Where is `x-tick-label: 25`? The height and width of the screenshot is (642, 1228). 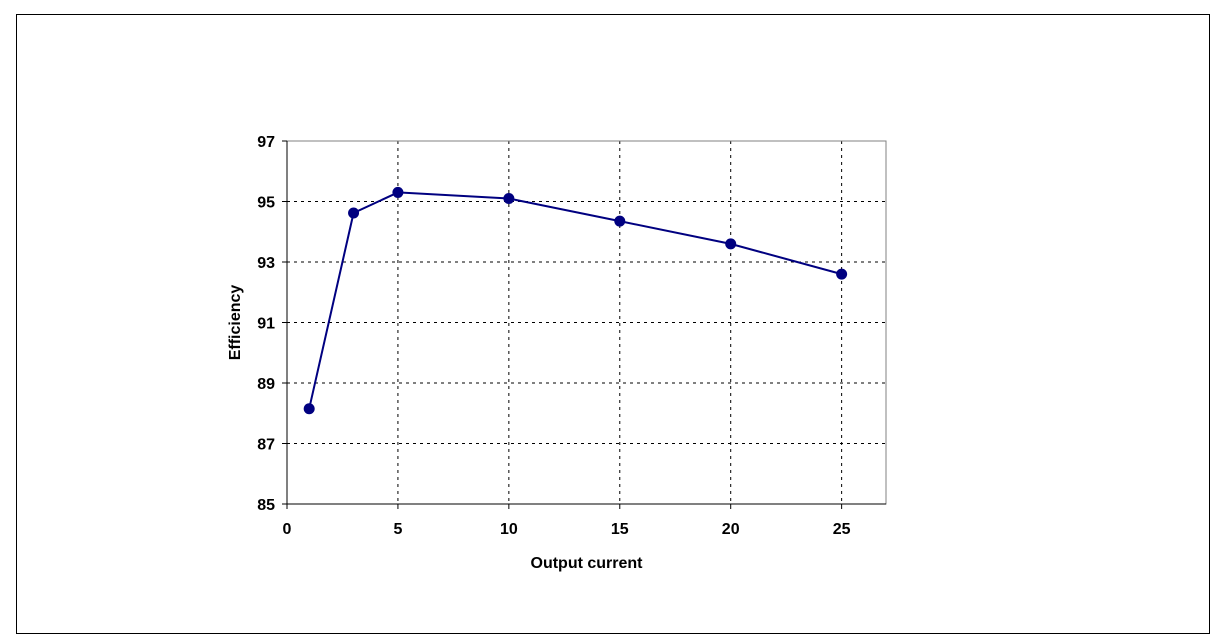
x-tick-label: 25 is located at coordinates (842, 529).